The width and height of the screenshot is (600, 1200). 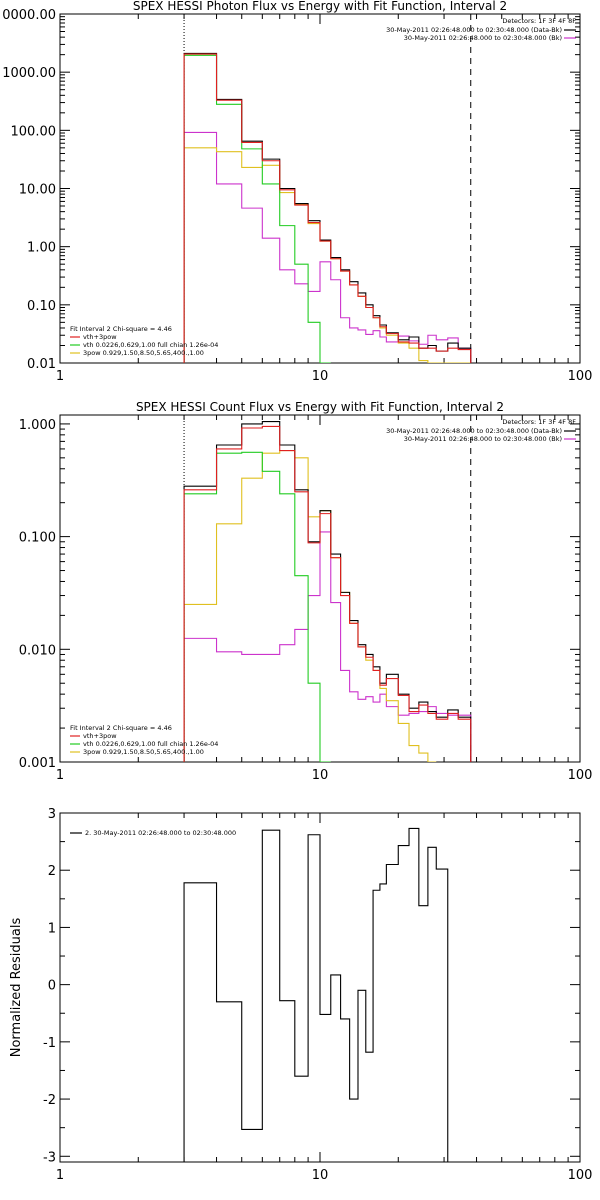 I want to click on y-tick-label: 0.010, so click(x=37, y=650).